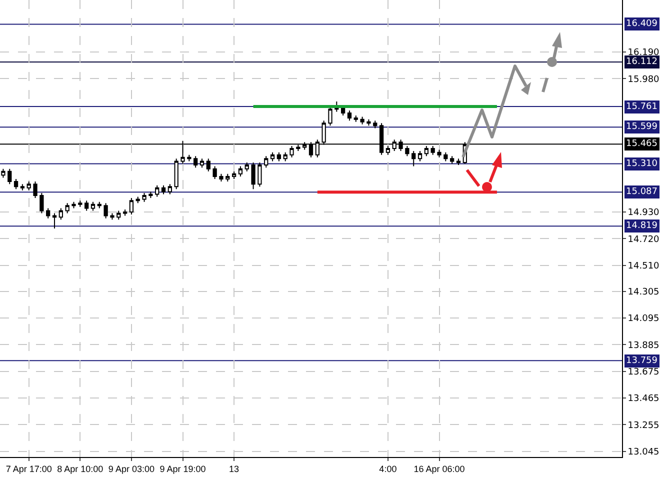  What do you see at coordinates (131, 469) in the screenshot?
I see `x-tick-label: 9 Apr 03:00` at bounding box center [131, 469].